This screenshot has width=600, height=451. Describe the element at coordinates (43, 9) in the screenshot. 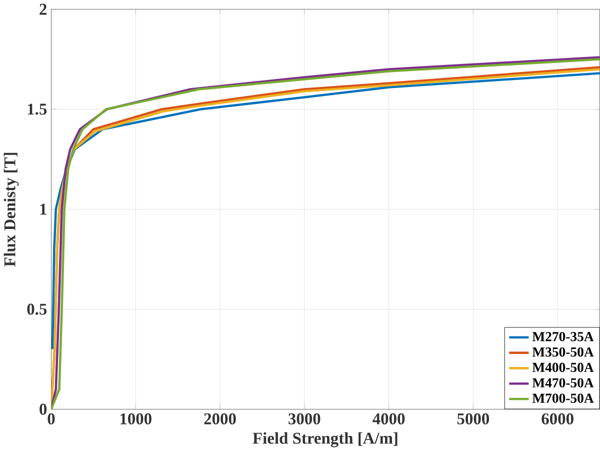

I see `y-tick-label: 2` at that location.